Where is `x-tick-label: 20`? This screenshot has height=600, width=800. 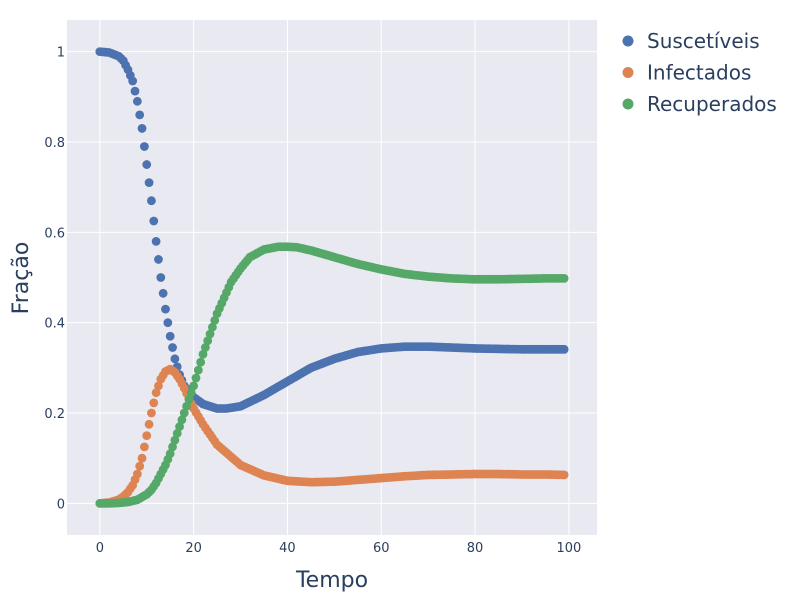
x-tick-label: 20 is located at coordinates (193, 548).